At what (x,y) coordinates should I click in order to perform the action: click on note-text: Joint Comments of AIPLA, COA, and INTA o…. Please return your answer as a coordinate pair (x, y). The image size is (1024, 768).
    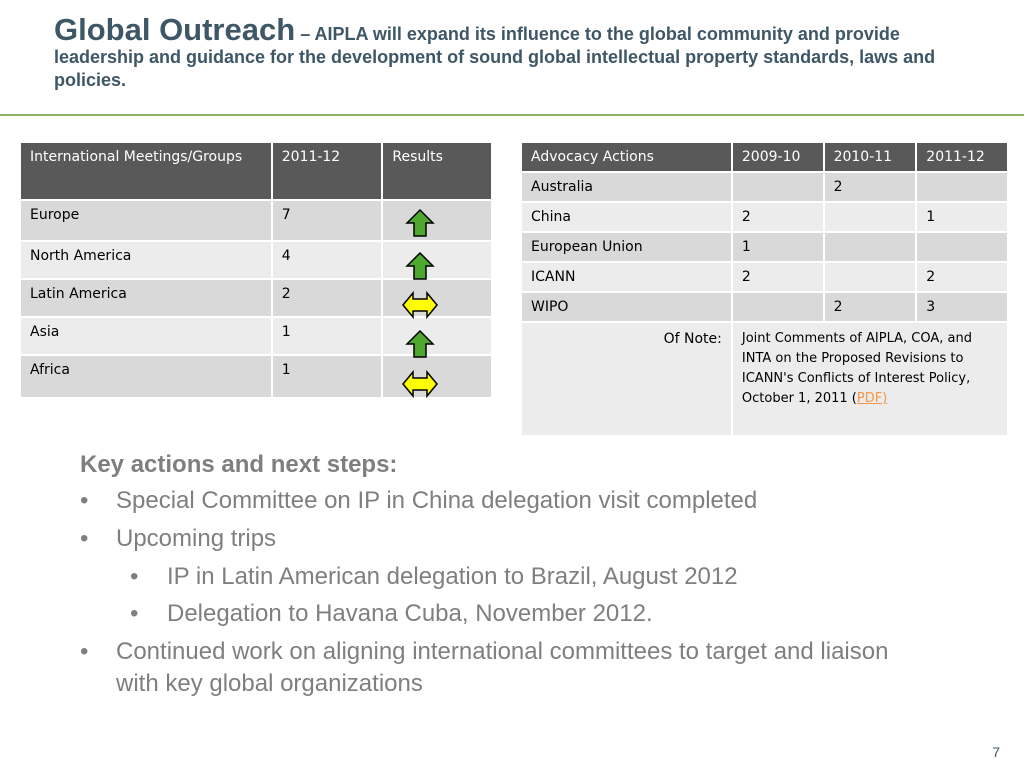
    Looking at the image, I should click on (856, 368).